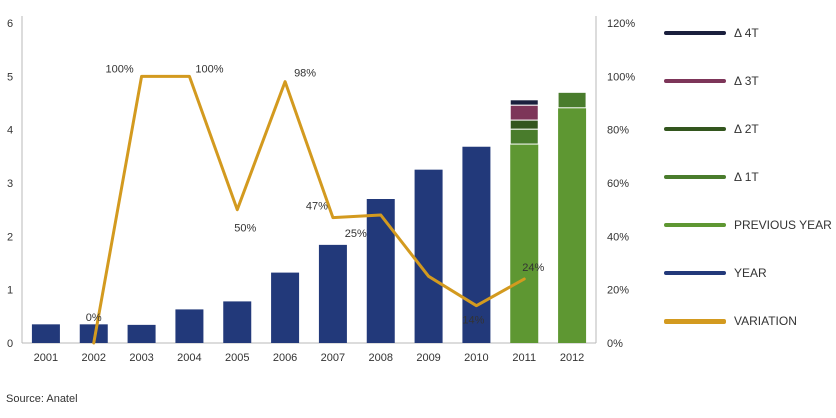  I want to click on legend-item: Δ 2T, so click(711, 129).